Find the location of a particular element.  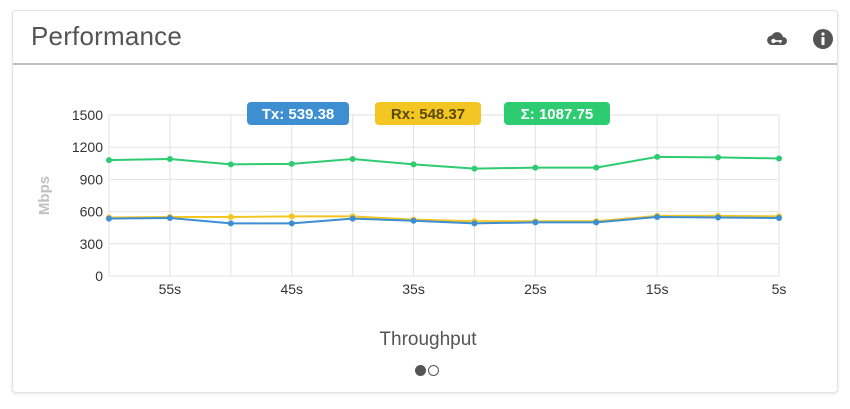

y-tick-label-1: 300 is located at coordinates (92, 244).